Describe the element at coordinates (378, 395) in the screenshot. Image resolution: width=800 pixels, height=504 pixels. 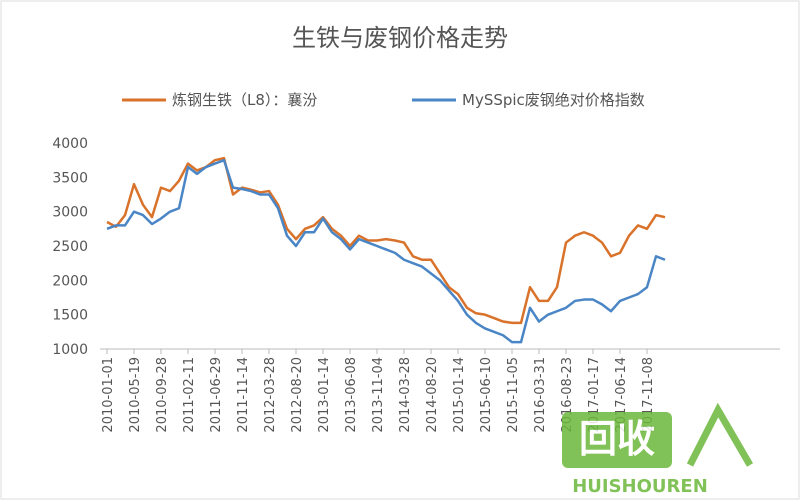
I see `x-tick-label: 2013-11-04` at that location.